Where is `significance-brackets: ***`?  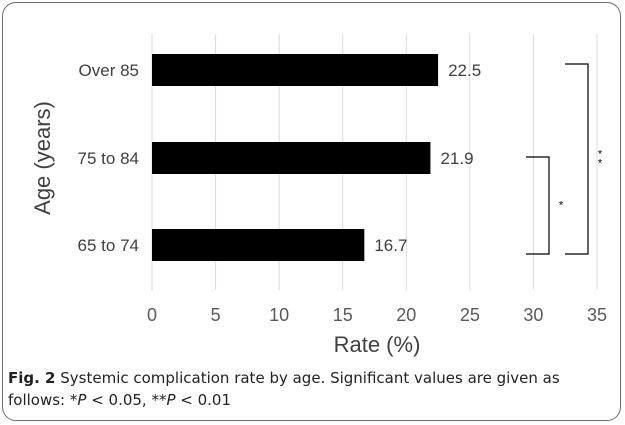
significance-brackets: *** is located at coordinates (564, 159).